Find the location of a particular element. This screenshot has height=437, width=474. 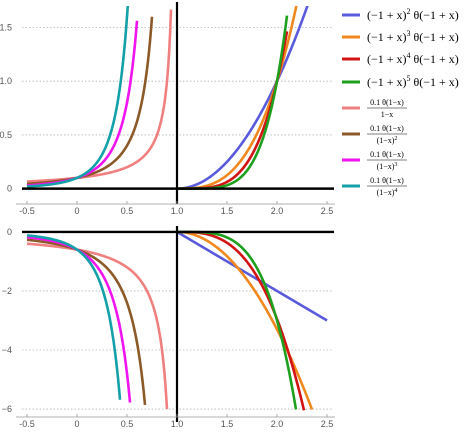

x-tick-label-top-6: 2.5 is located at coordinates (327, 211).